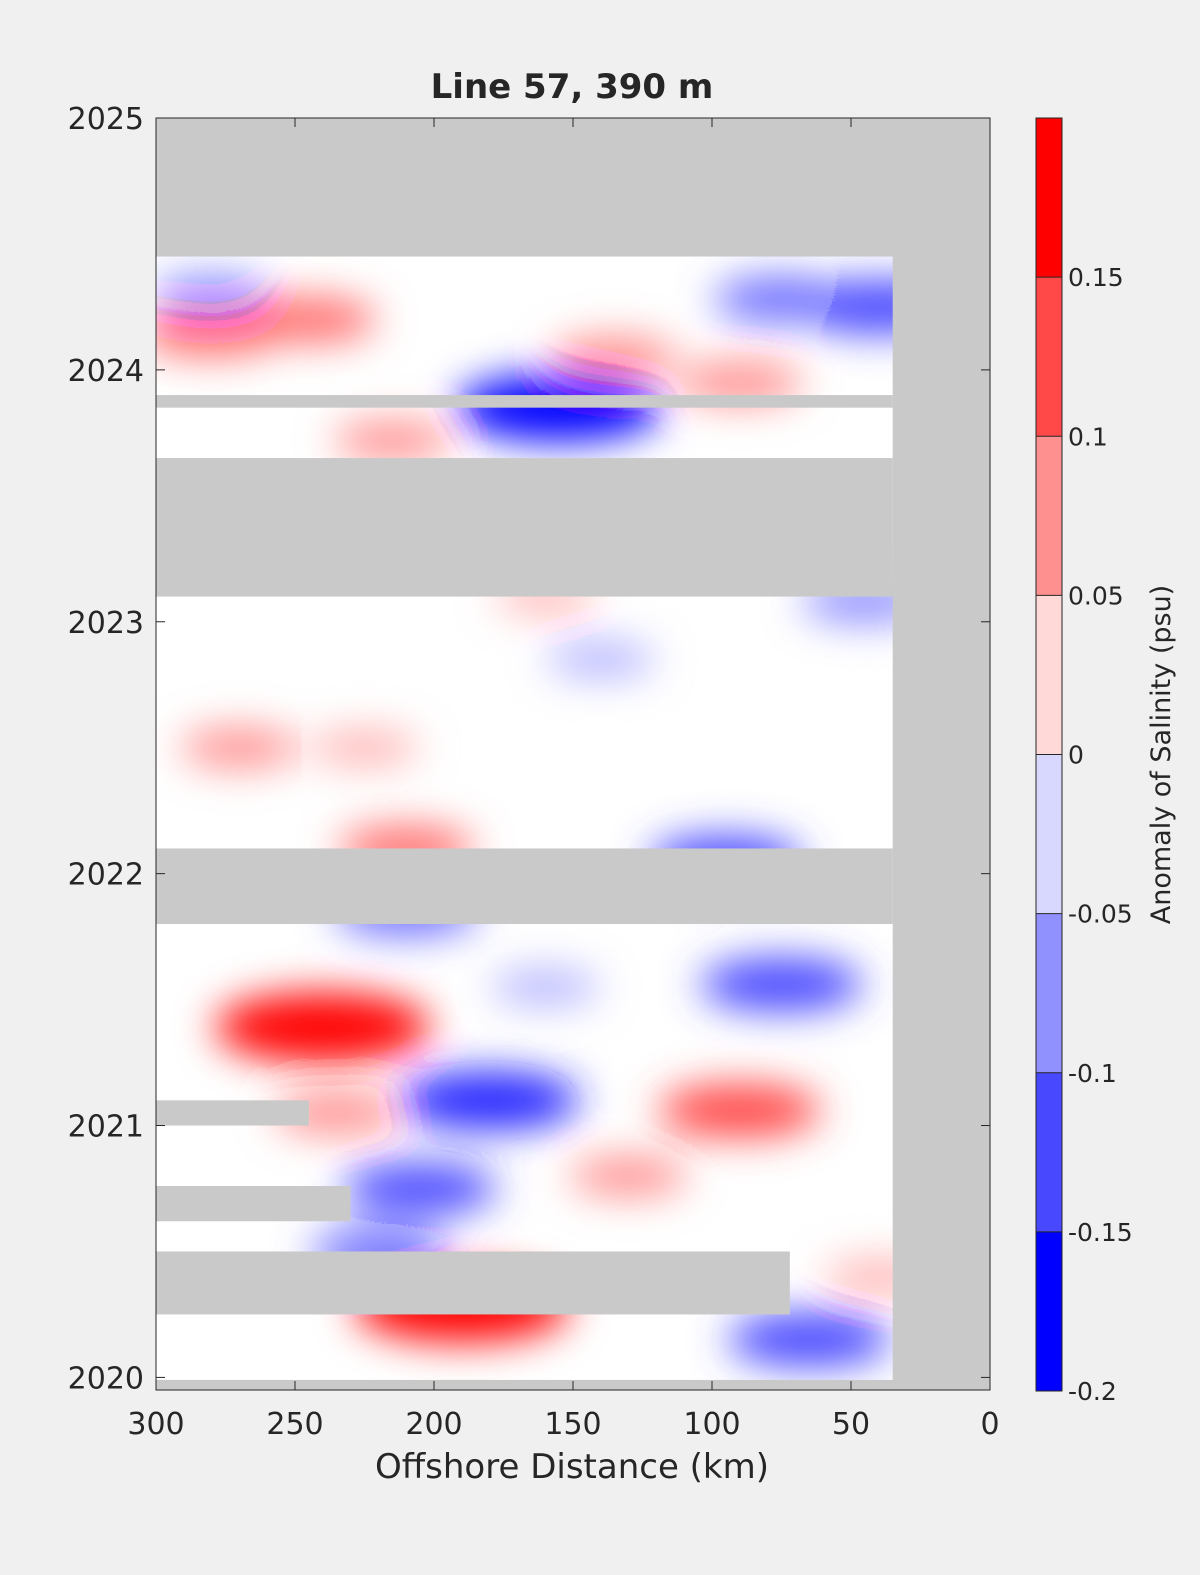 The image size is (1200, 1575). Describe the element at coordinates (106, 623) in the screenshot. I see `y-tick-label: 2023` at that location.